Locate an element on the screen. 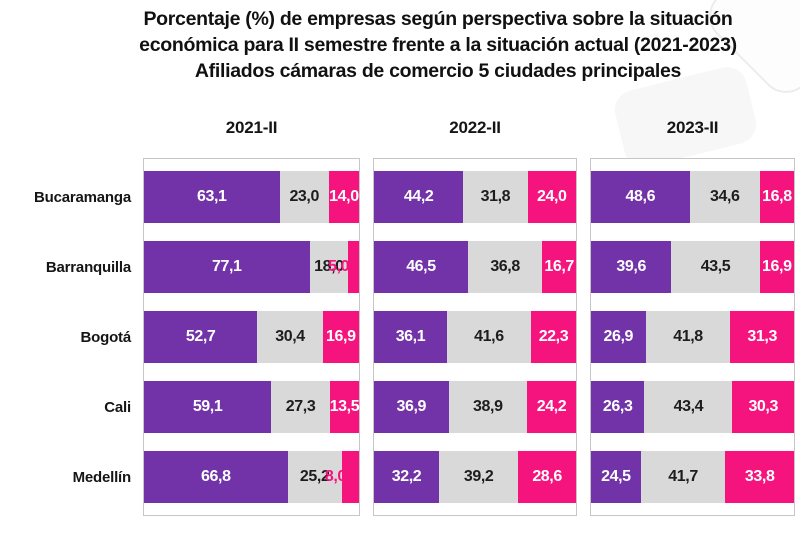 The image size is (800, 533). value-label: 43,5 is located at coordinates (715, 266).